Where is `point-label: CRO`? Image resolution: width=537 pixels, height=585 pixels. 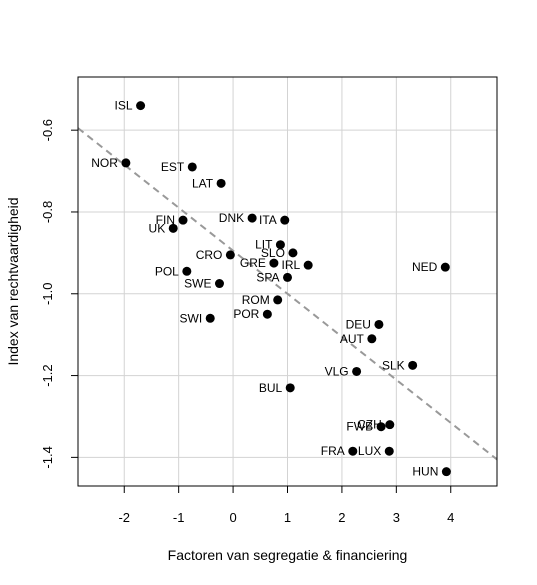 point-label: CRO is located at coordinates (209, 255).